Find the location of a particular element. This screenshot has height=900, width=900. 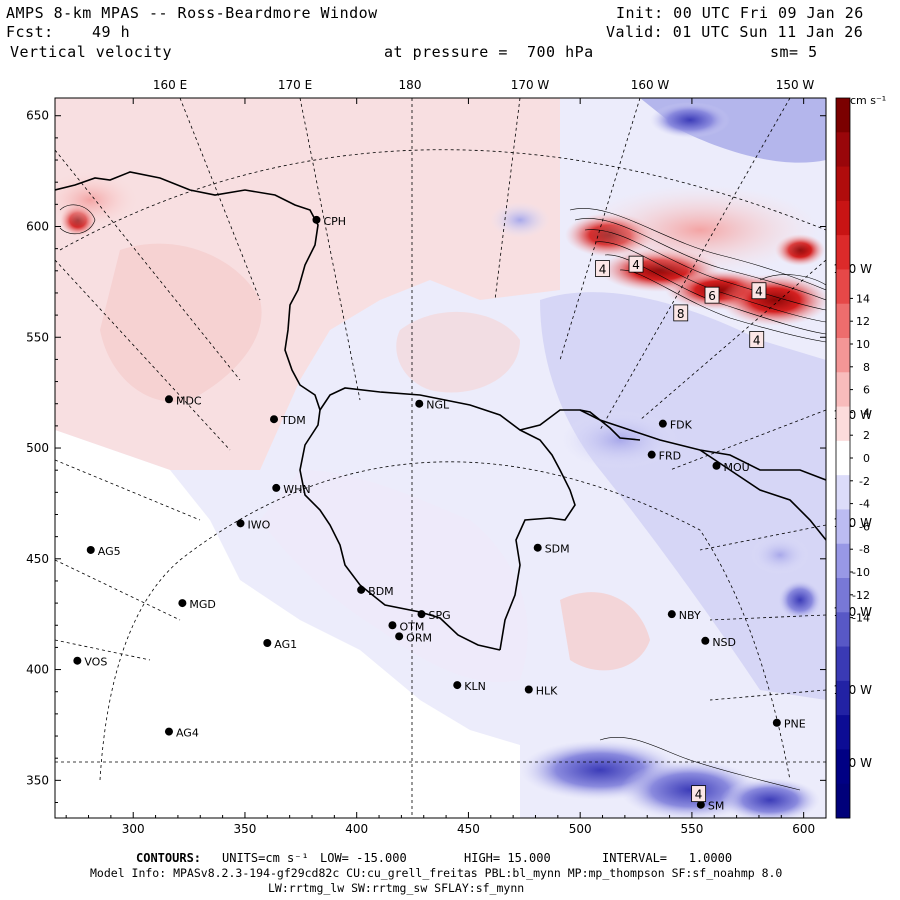

colorbar-label: 14 is located at coordinates (863, 298).